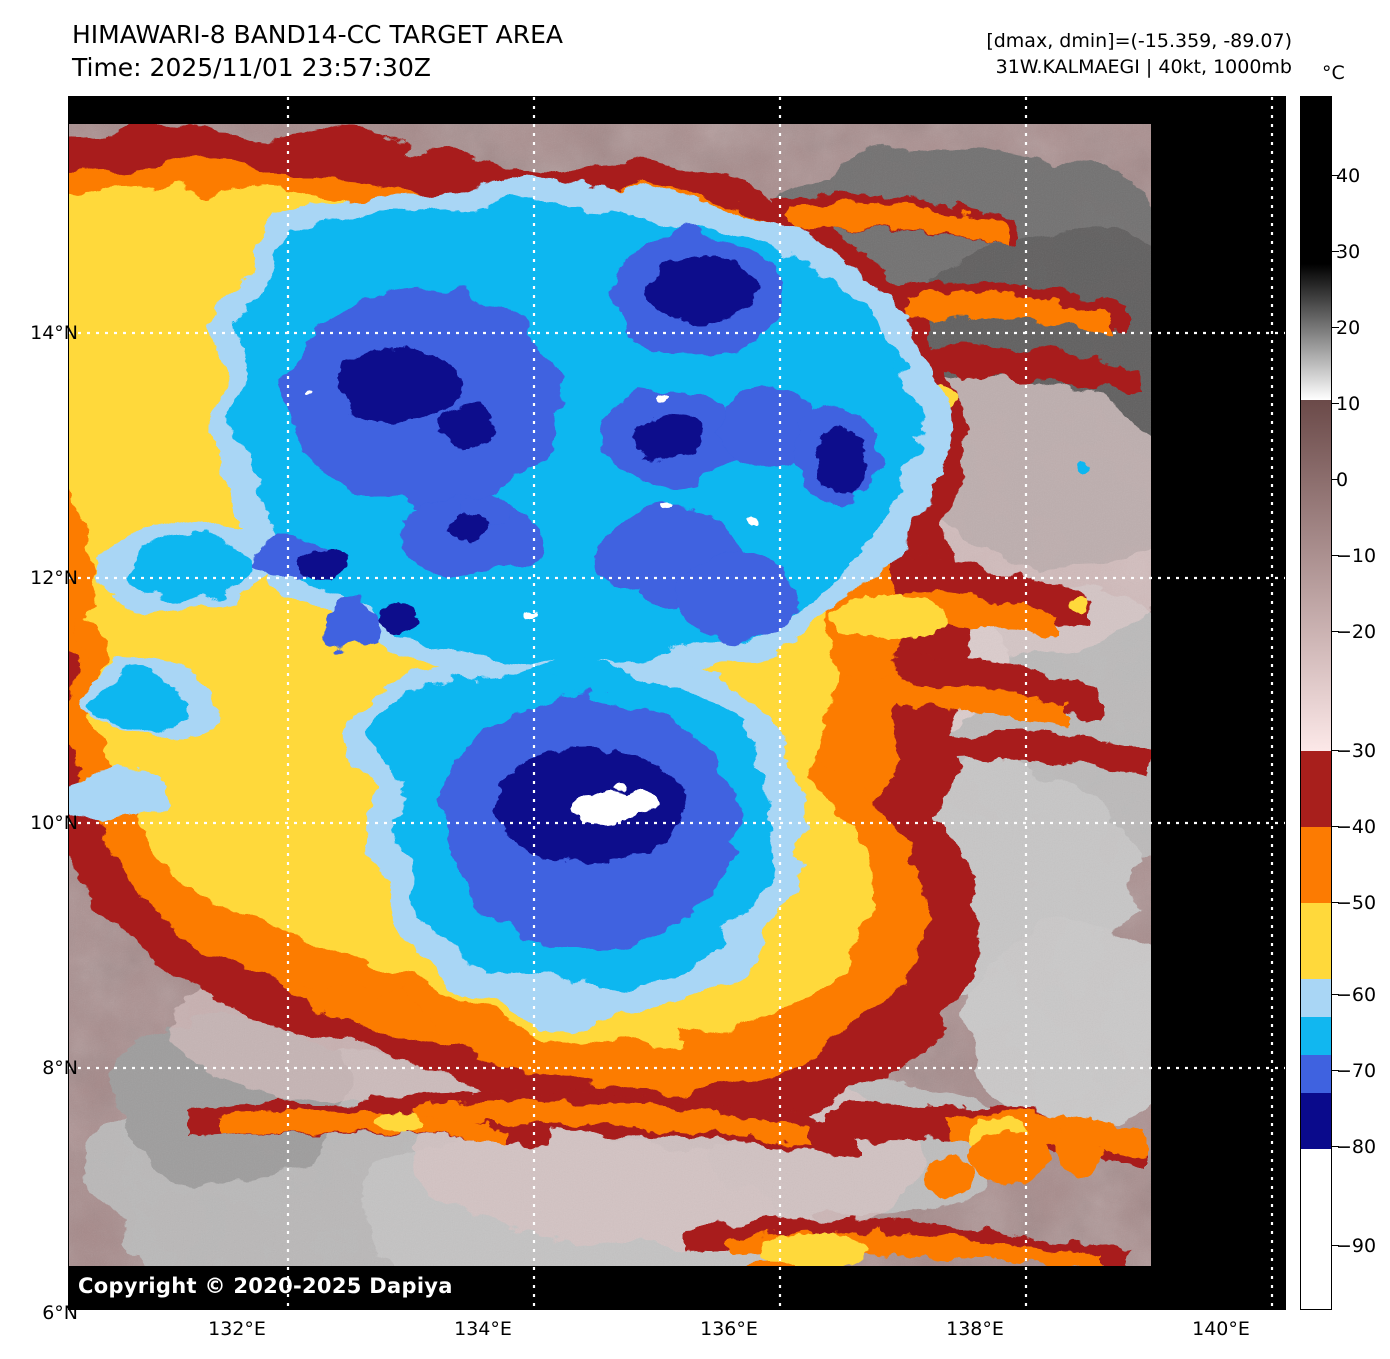  I want to click on colorbar-tick-20: 20, so click(1348, 328).